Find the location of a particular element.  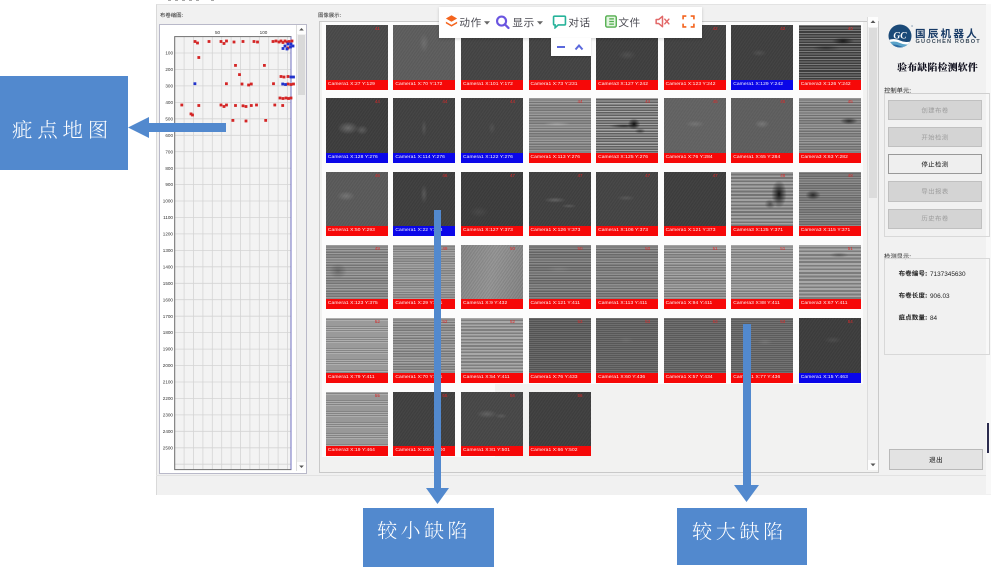

svg-text: 7137345630 is located at coordinates (948, 273).